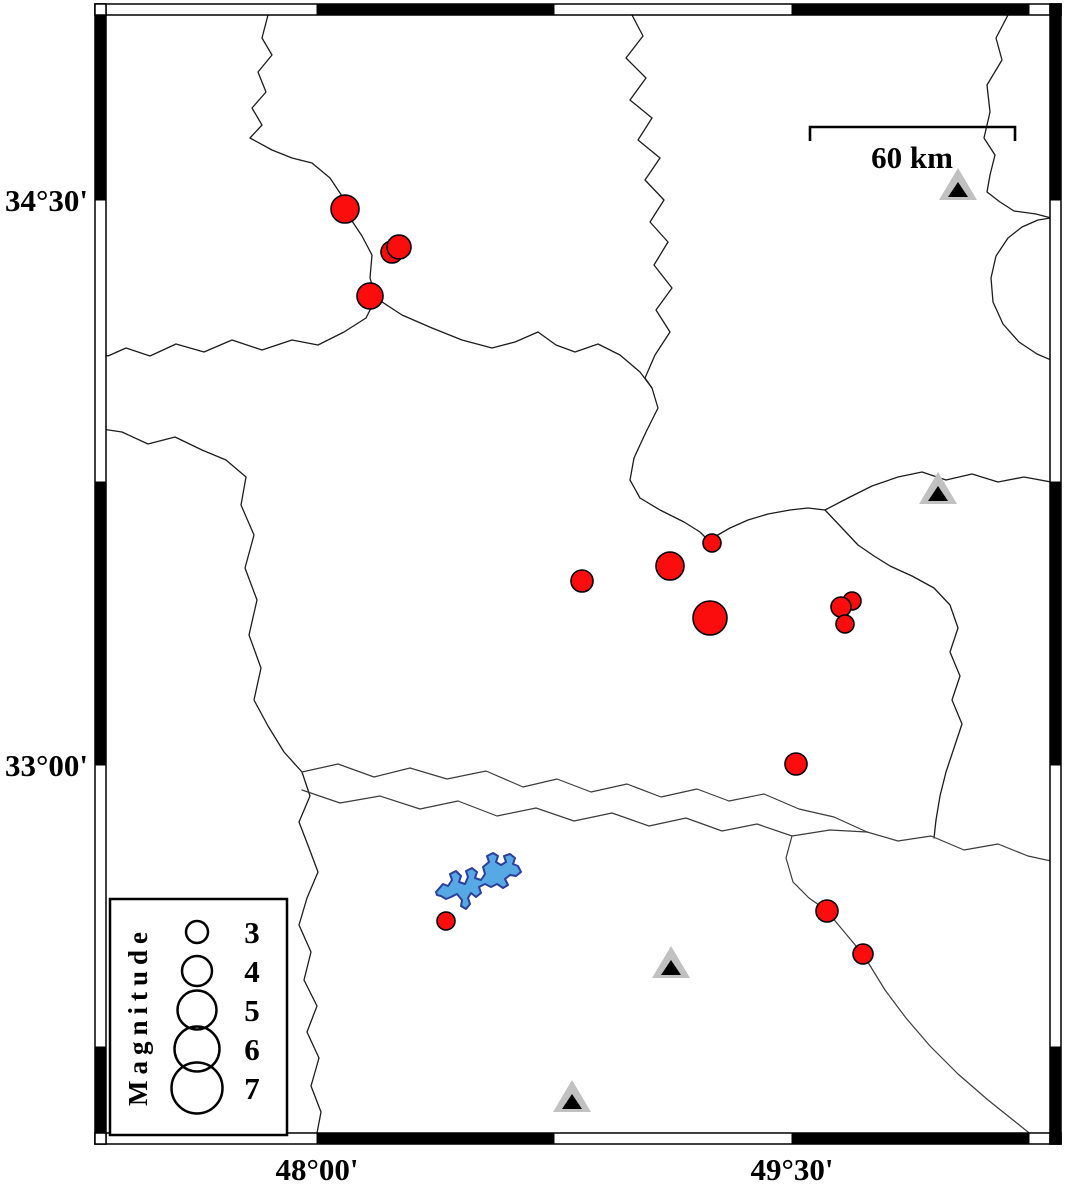 The image size is (1066, 1188). What do you see at coordinates (138, 1016) in the screenshot?
I see `legend-title: Magnitude` at bounding box center [138, 1016].